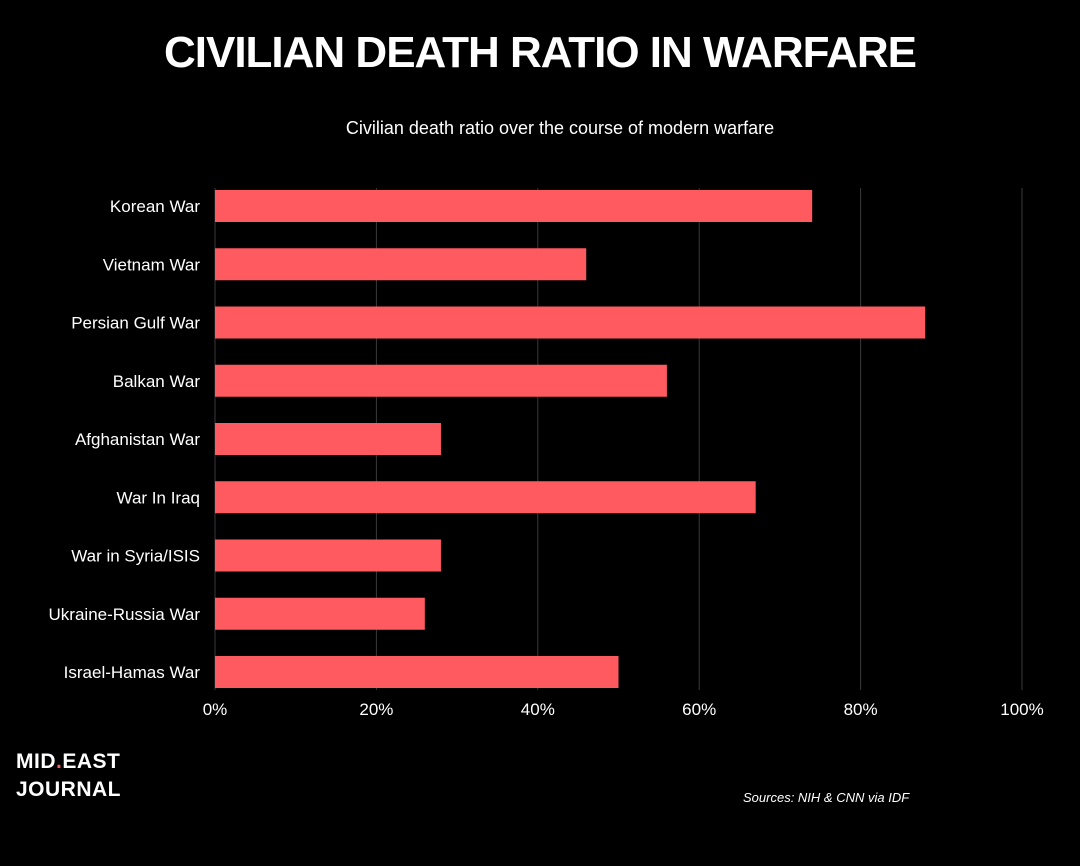 The height and width of the screenshot is (866, 1080). What do you see at coordinates (1021, 709) in the screenshot?
I see `x-tick-label: 100%` at bounding box center [1021, 709].